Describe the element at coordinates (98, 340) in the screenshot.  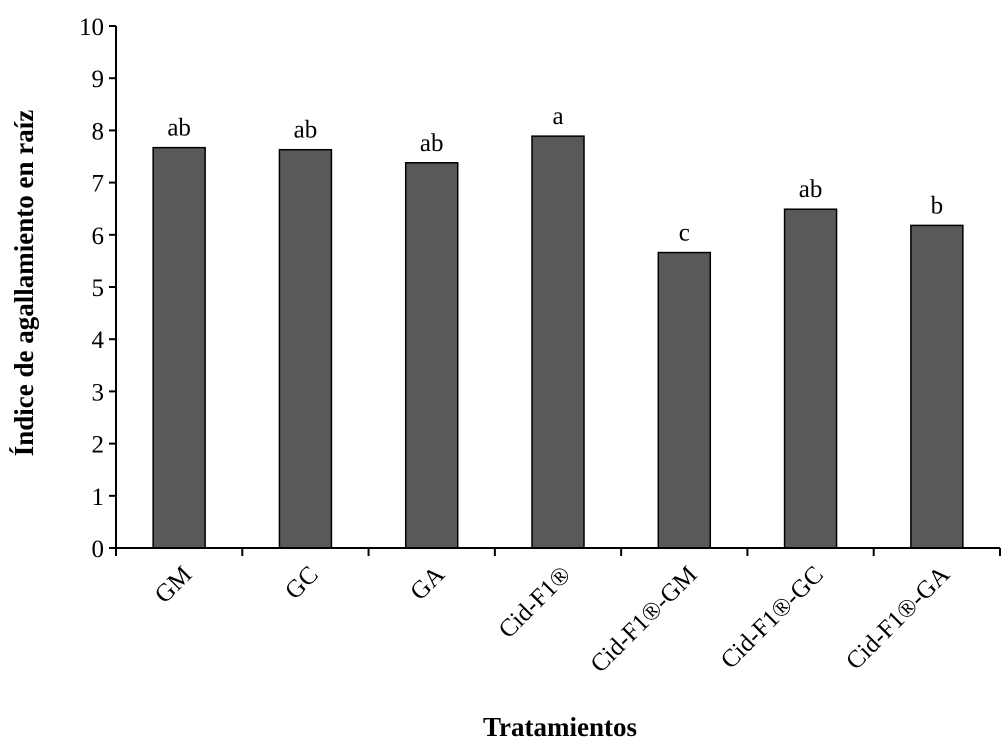
I see `y-tick-label: 4` at that location.